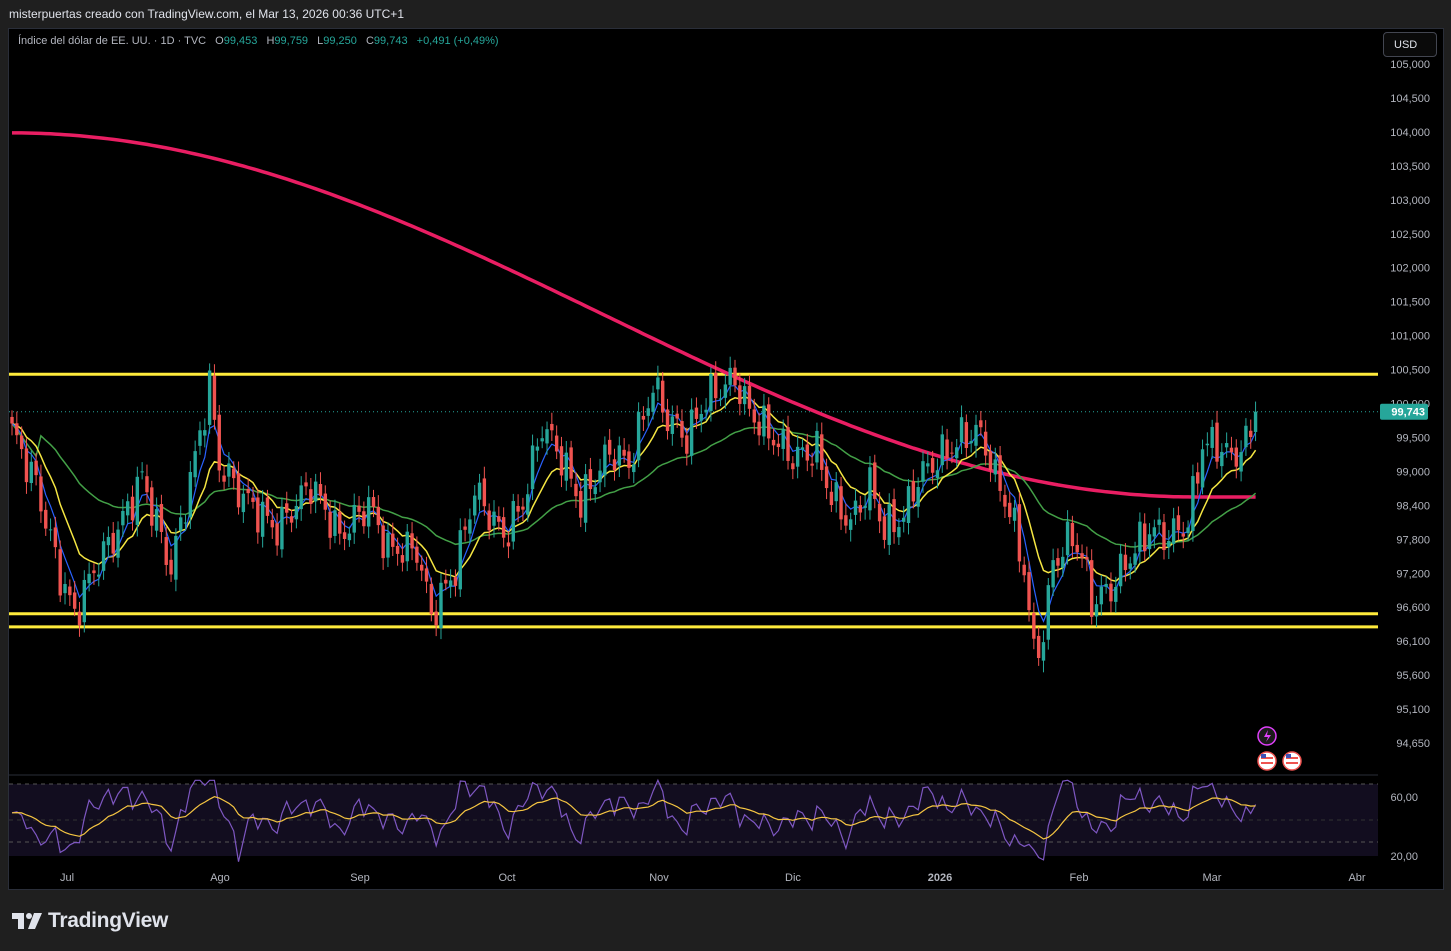  I want to click on change-value: +0,491 (+0,49%), so click(457, 41).